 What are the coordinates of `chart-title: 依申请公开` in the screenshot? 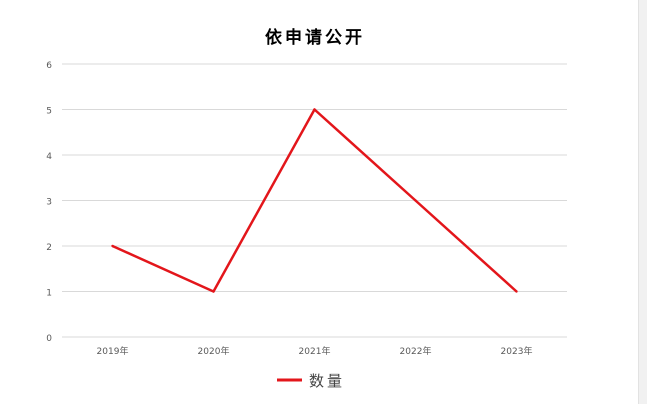 It's located at (315, 37).